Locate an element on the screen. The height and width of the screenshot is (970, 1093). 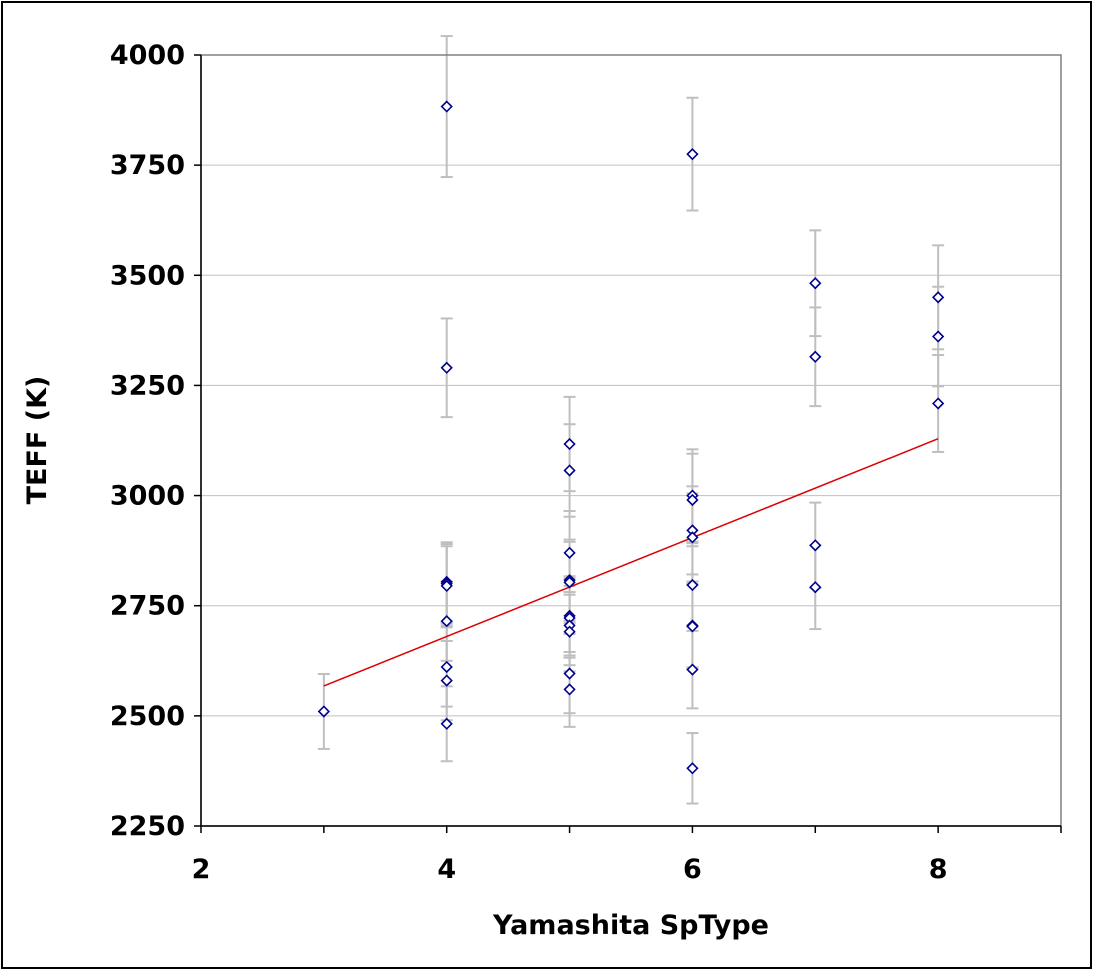
trend-line-group is located at coordinates (631, 562).